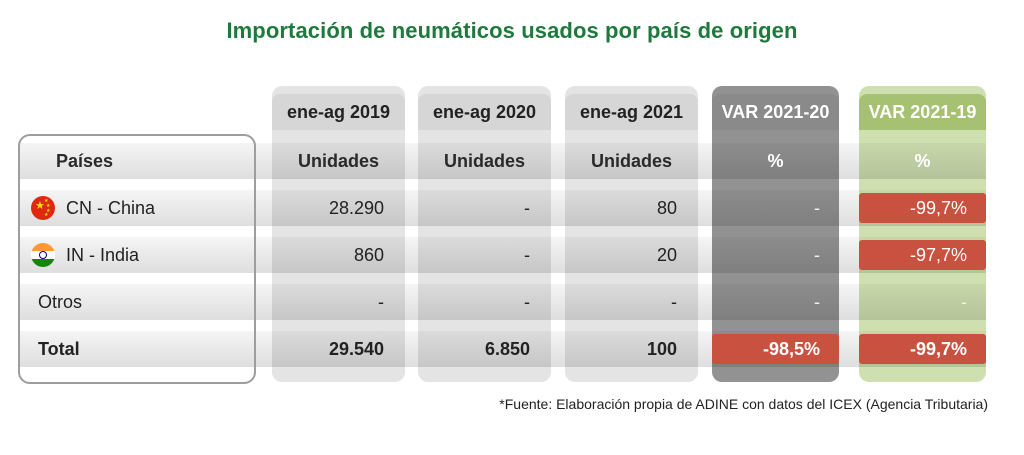  I want to click on total-var2119-highlight, so click(922, 349).